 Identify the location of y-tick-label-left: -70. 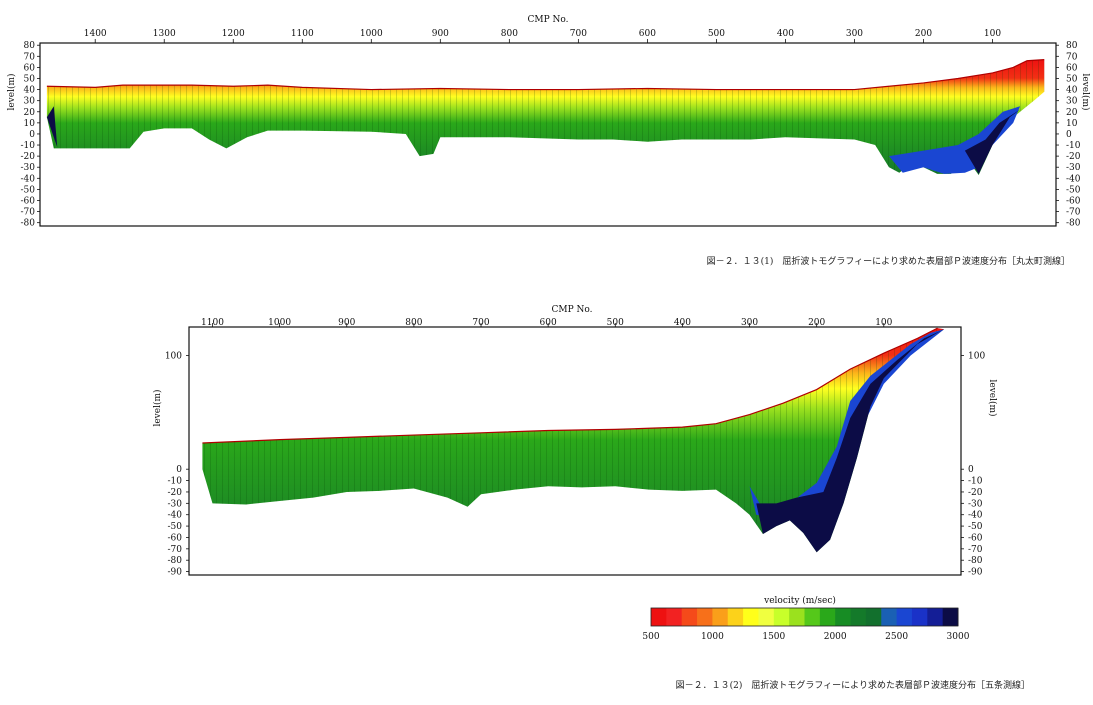
(28, 213).